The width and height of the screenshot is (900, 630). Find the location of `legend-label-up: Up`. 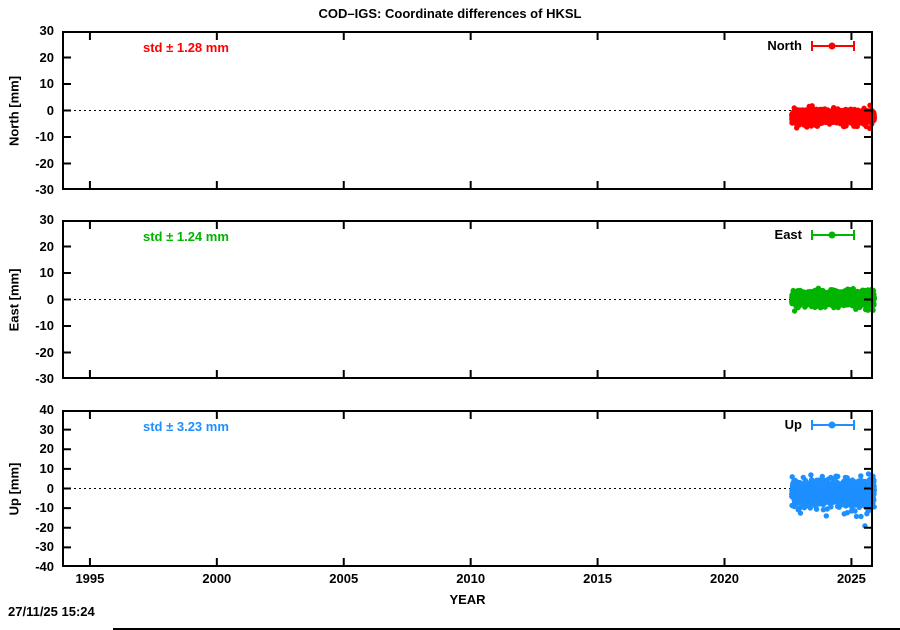

legend-label-up: Up is located at coordinates (793, 424).